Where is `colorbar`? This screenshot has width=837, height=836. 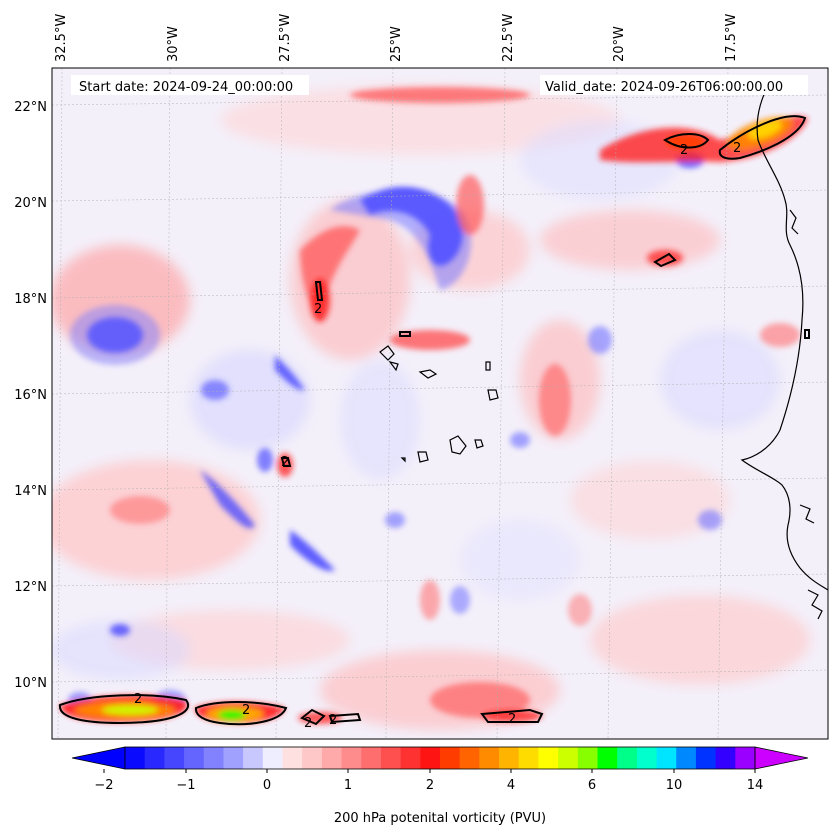 colorbar is located at coordinates (440, 758).